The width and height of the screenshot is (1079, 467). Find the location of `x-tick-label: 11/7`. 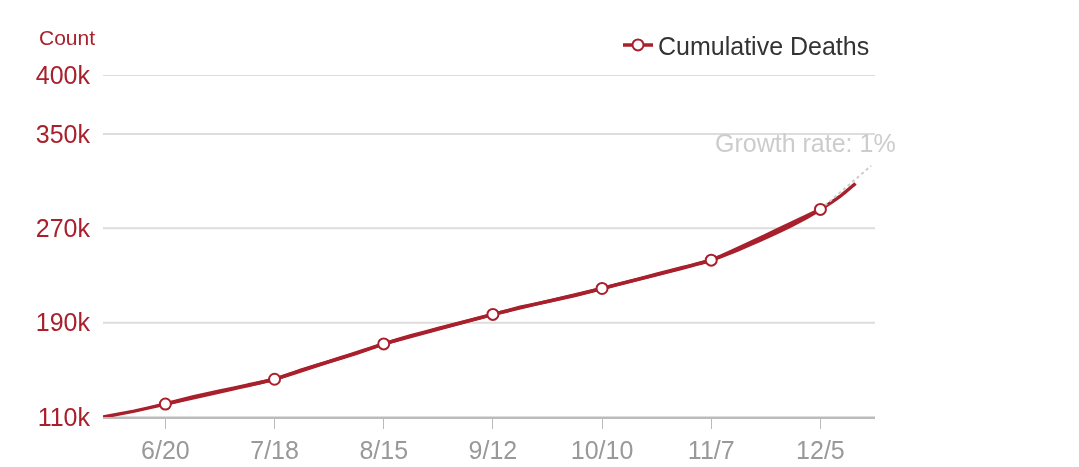

x-tick-label: 11/7 is located at coordinates (711, 450).